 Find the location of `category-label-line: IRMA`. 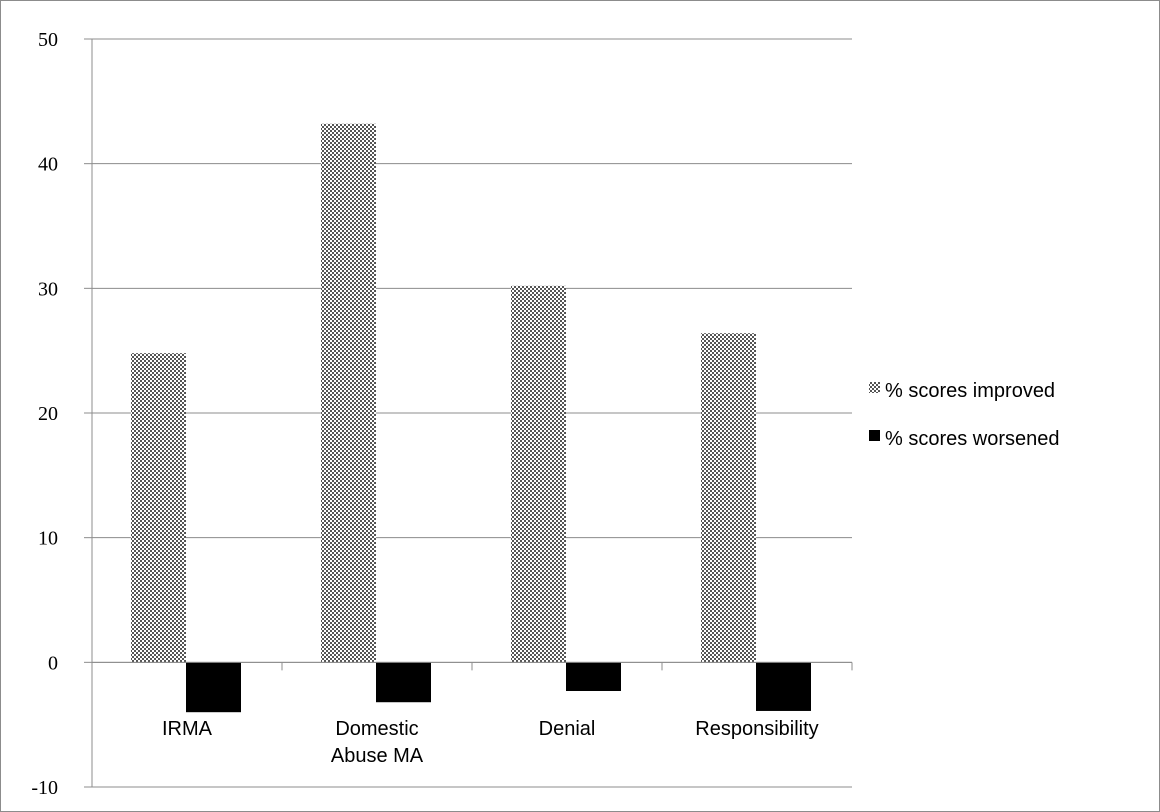

category-label-line: IRMA is located at coordinates (187, 729).